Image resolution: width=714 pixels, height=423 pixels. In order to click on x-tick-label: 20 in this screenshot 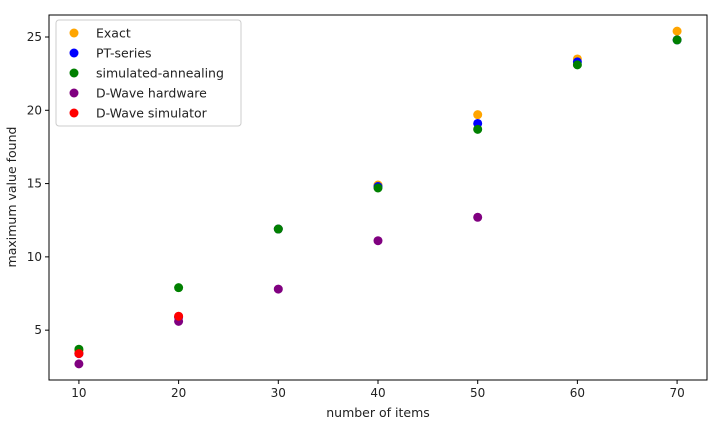, I will do `click(178, 393)`.